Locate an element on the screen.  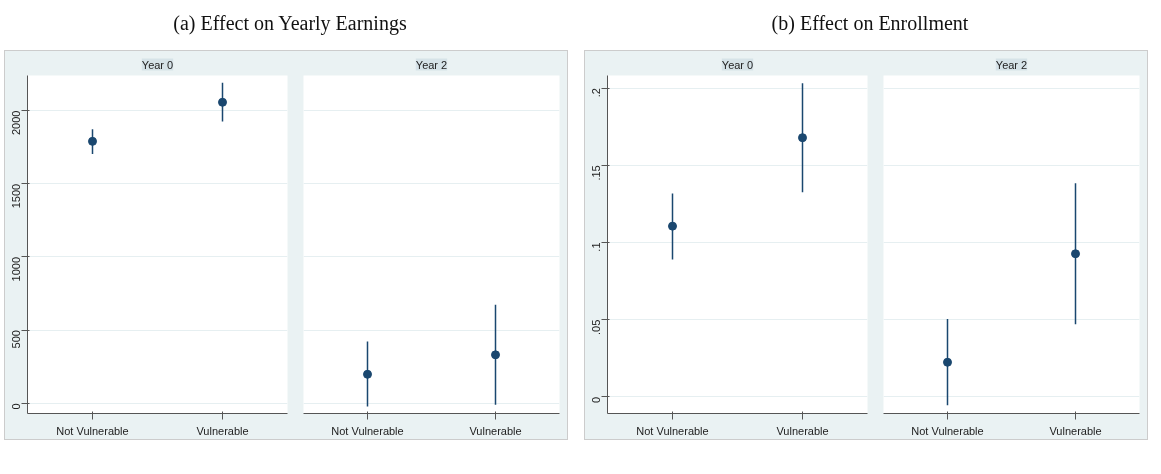
y-tick-label: 1000 is located at coordinates (16, 269).